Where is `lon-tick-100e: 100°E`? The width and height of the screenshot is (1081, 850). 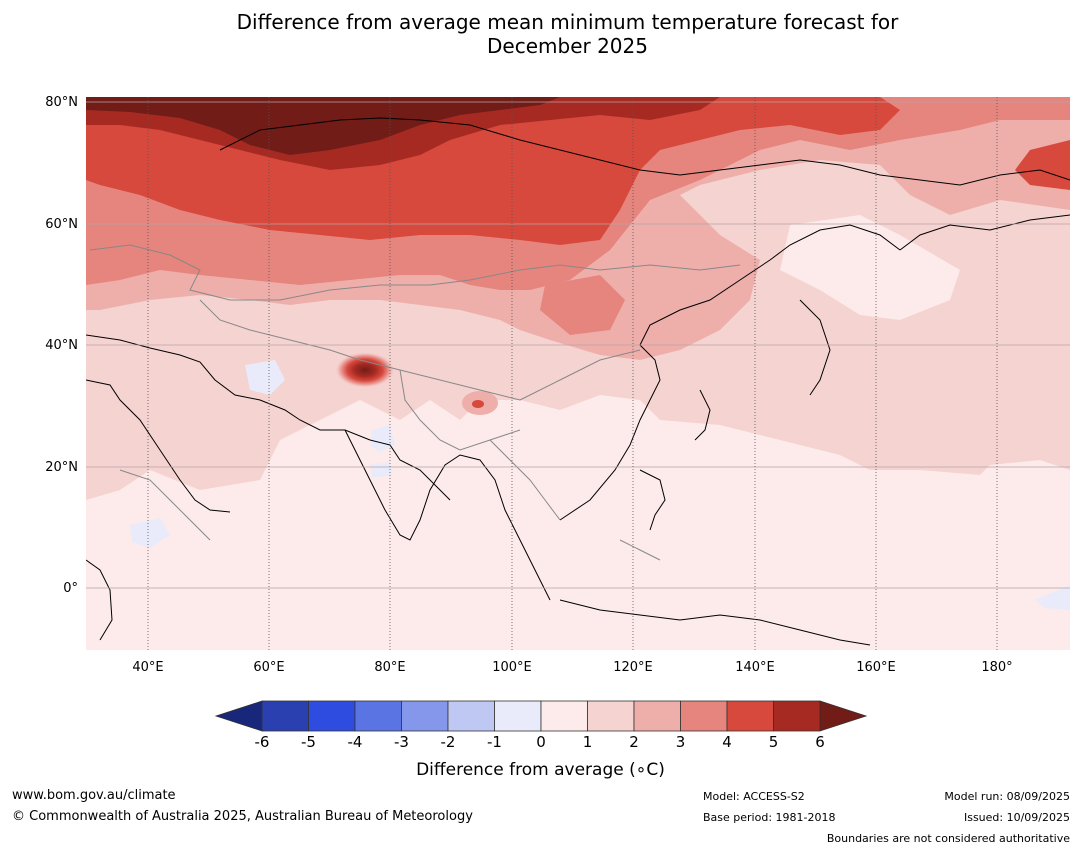
lon-tick-100e: 100°E is located at coordinates (512, 667).